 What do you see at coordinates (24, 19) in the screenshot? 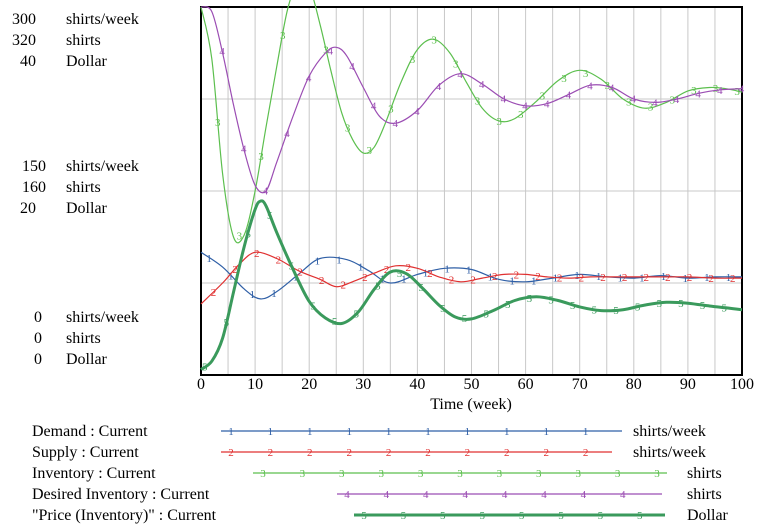
I see `y-label-top-value-0: 300` at bounding box center [24, 19].